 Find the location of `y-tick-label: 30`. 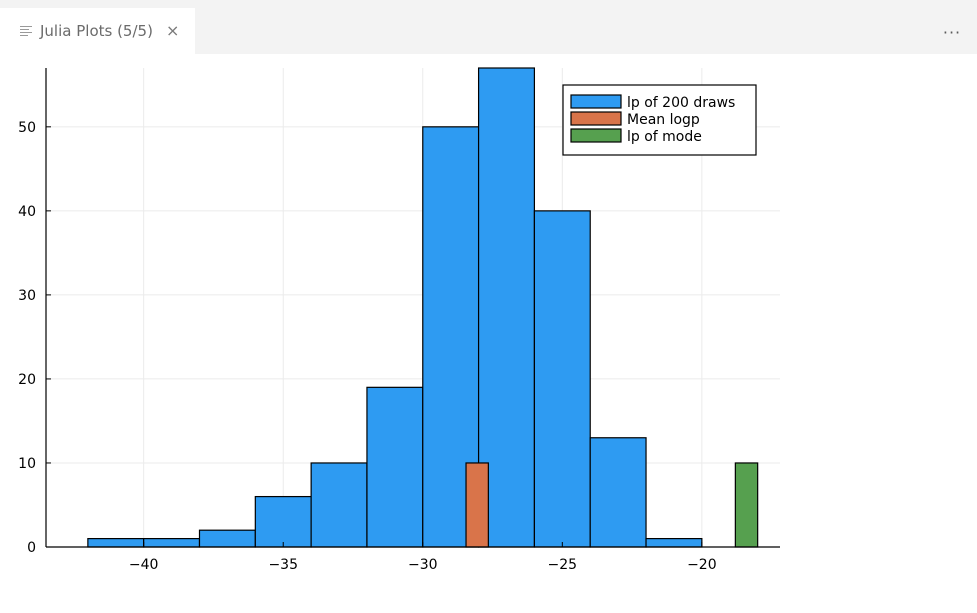

y-tick-label: 30 is located at coordinates (27, 296).